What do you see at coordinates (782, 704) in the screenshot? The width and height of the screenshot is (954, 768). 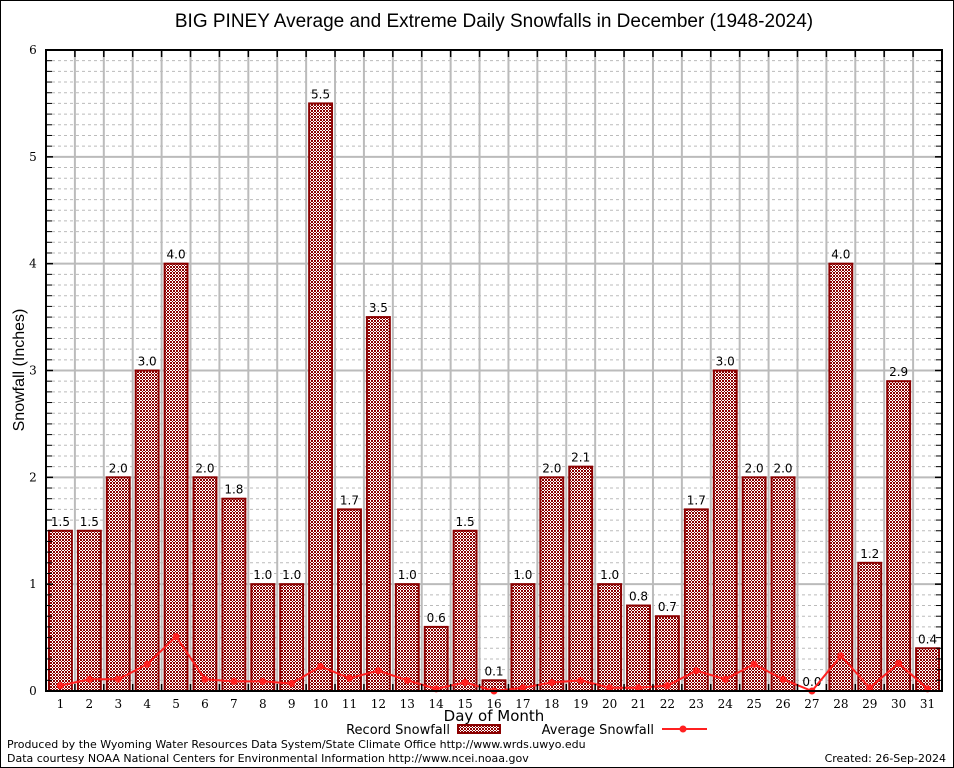 I see `x-tick-label: 26` at bounding box center [782, 704].